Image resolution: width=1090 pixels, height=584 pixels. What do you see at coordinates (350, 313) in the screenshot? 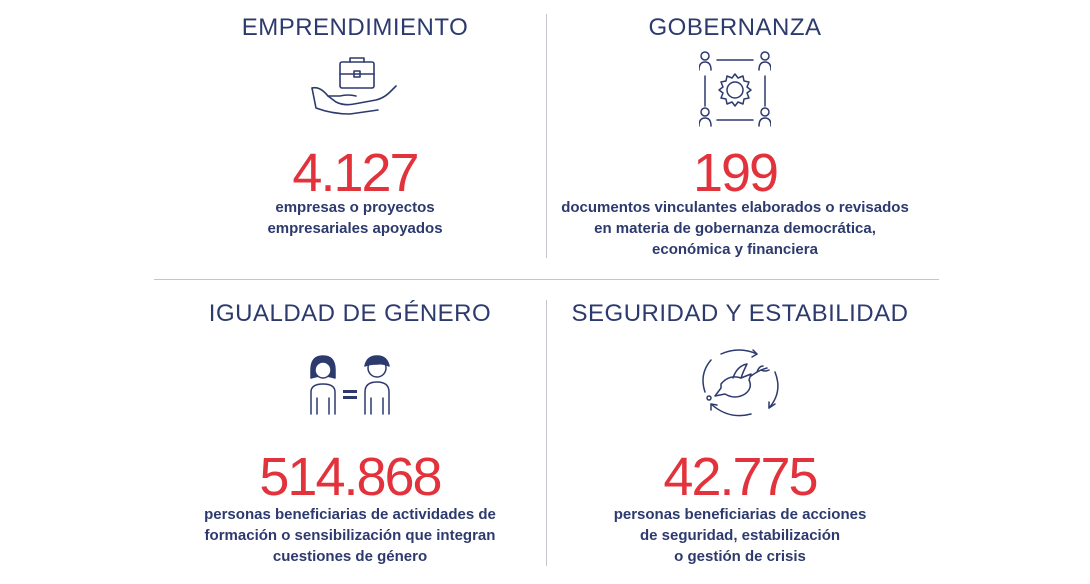
I see `panel-title: IGUALDAD DE GÉNERO` at bounding box center [350, 313].